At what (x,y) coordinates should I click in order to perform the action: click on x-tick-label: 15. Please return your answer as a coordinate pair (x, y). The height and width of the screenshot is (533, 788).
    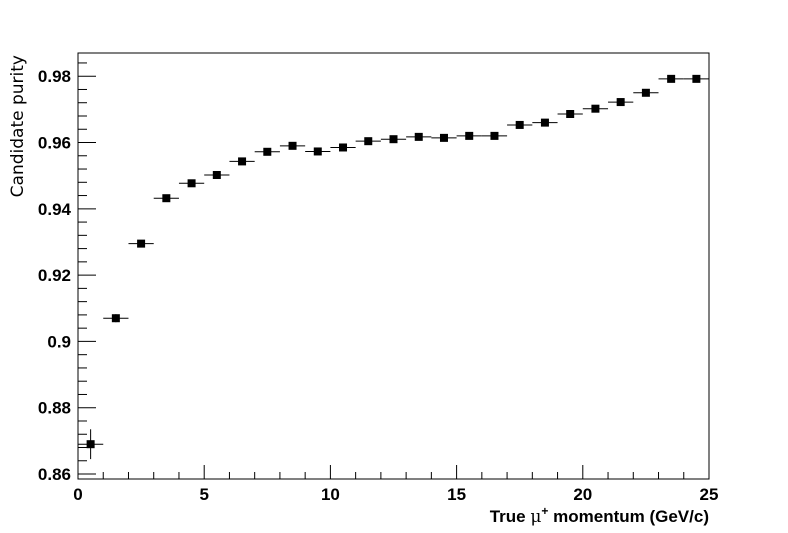
    Looking at the image, I should click on (456, 494).